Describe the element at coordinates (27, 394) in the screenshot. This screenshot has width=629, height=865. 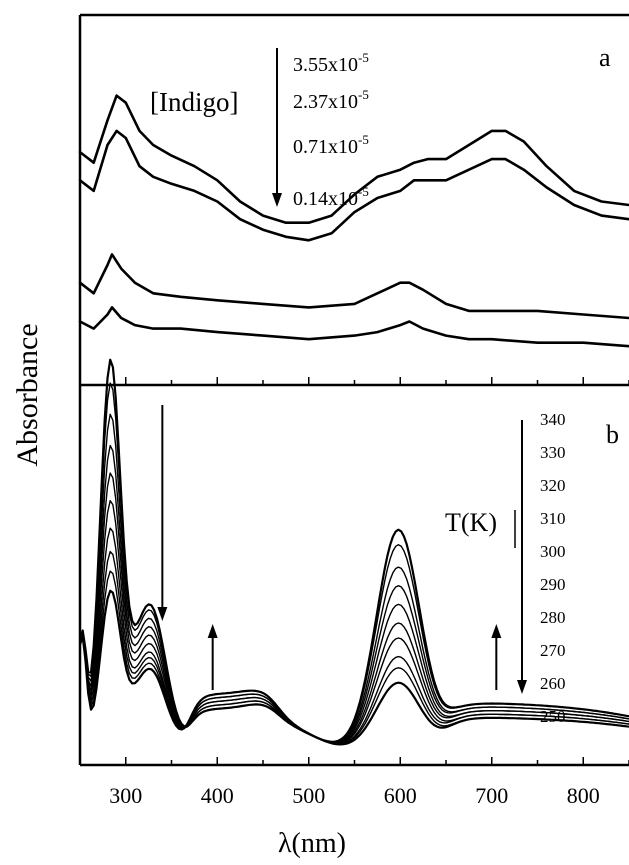
I see `y-axis-label: Absorbance` at that location.